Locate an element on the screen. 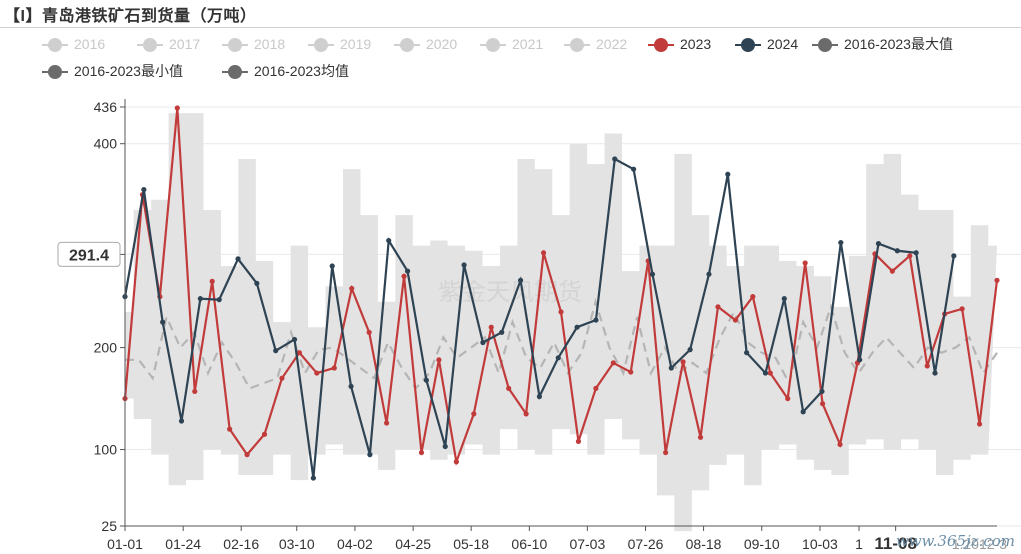 The image size is (1021, 554). y-tick-label: 291.4 is located at coordinates (89, 255).